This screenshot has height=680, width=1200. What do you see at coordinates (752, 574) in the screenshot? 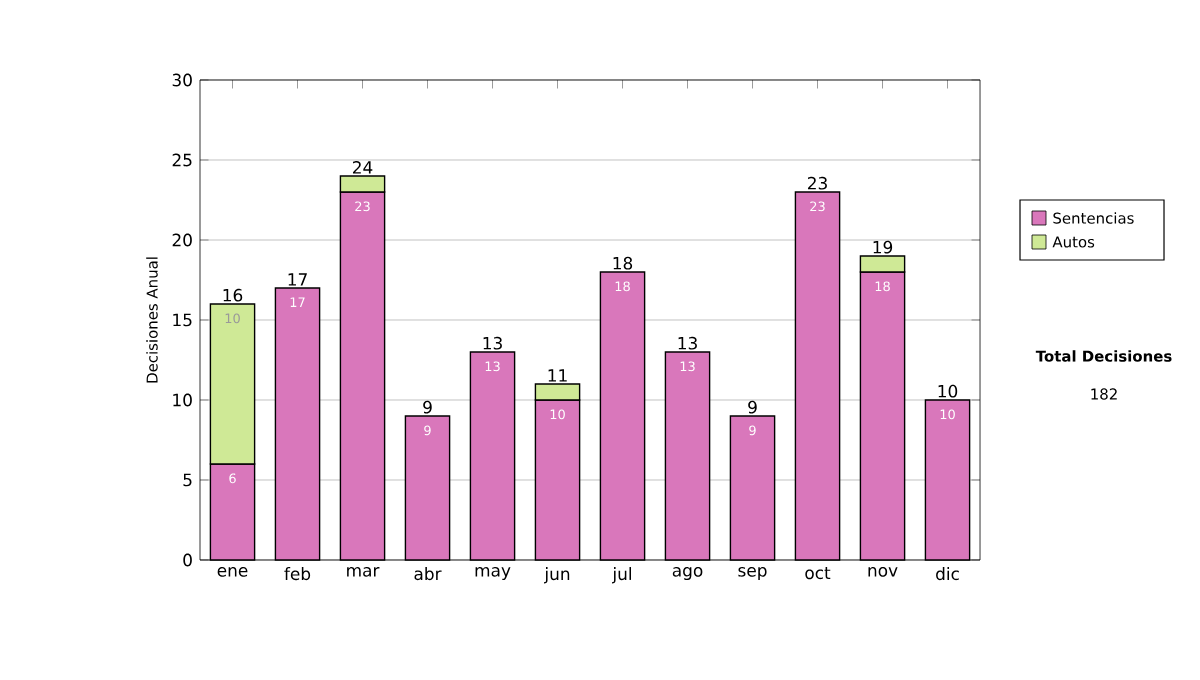
I see `x-tick-label: sep` at bounding box center [752, 574].